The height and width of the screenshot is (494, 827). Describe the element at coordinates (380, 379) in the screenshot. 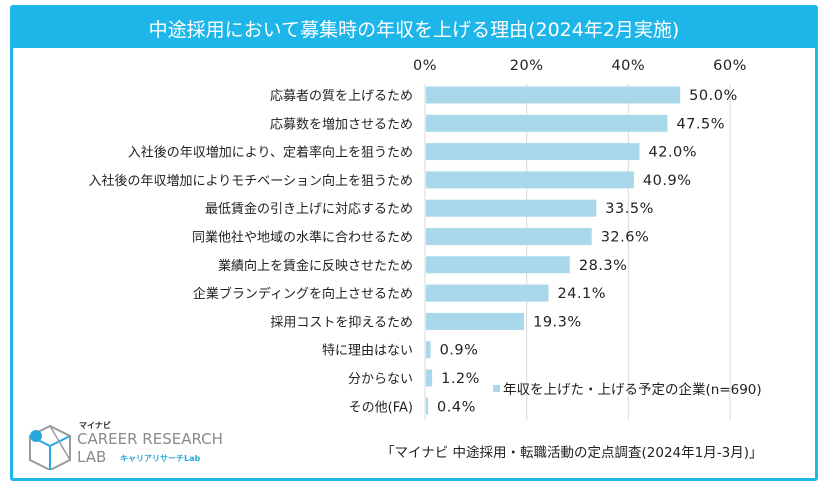

I see `category-label: 分からない` at that location.